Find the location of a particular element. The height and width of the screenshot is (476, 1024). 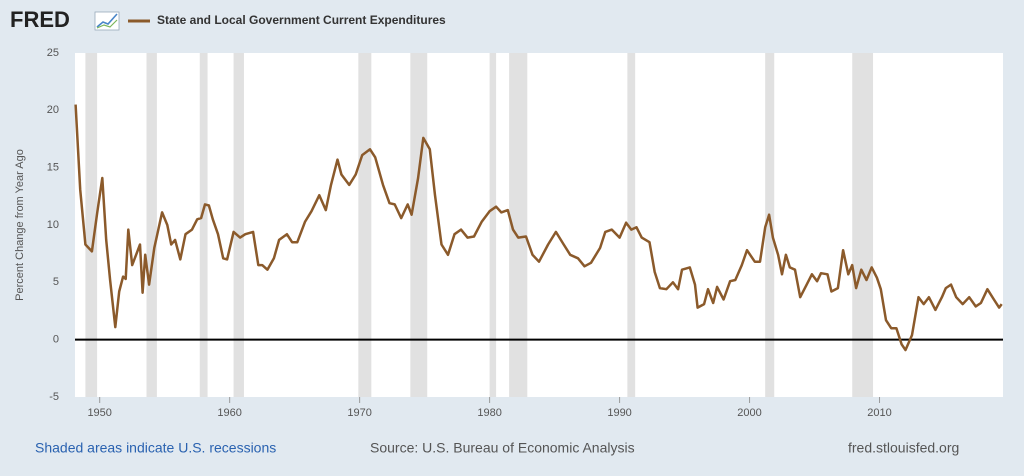

logo: FRED is located at coordinates (40, 19).